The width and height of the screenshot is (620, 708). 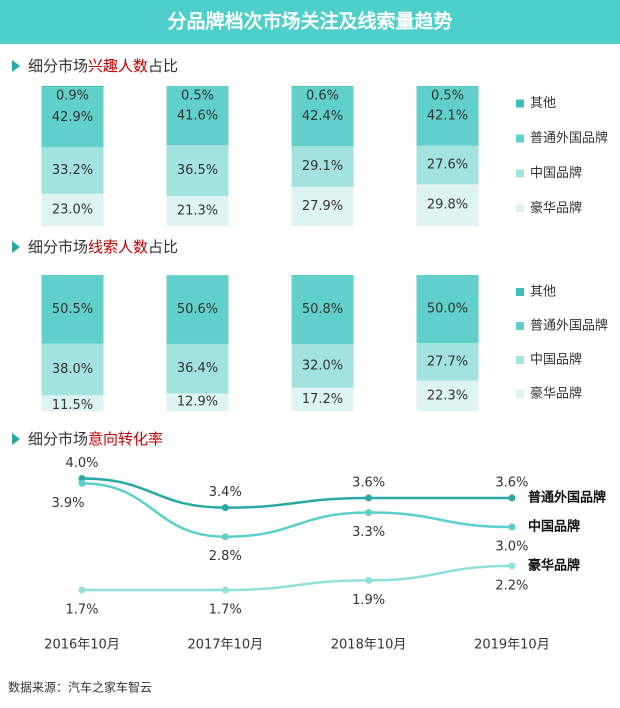 I want to click on value-label: 50.5%, so click(x=72, y=309).